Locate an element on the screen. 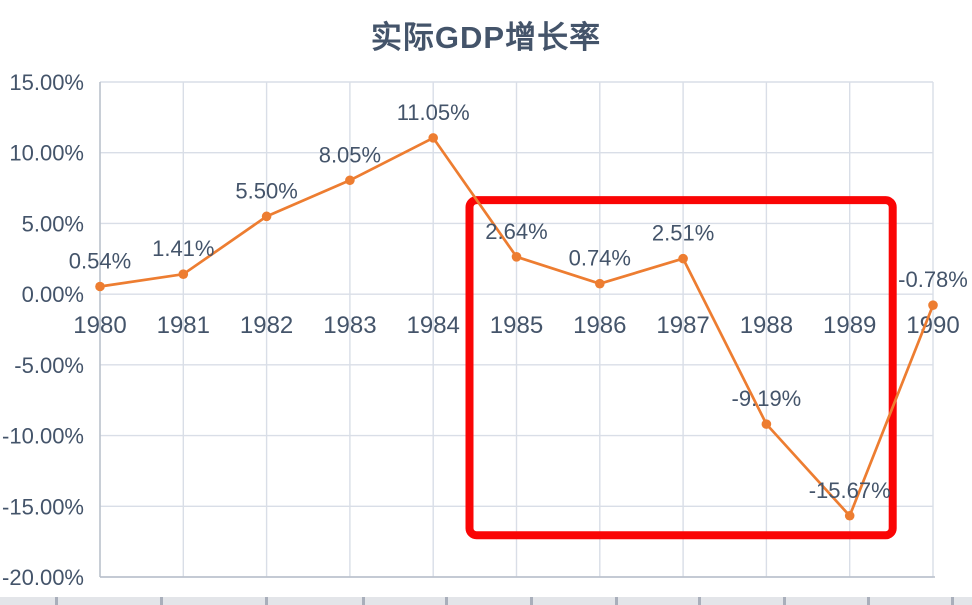  x-tick-label-1984: 1984 is located at coordinates (433, 325).